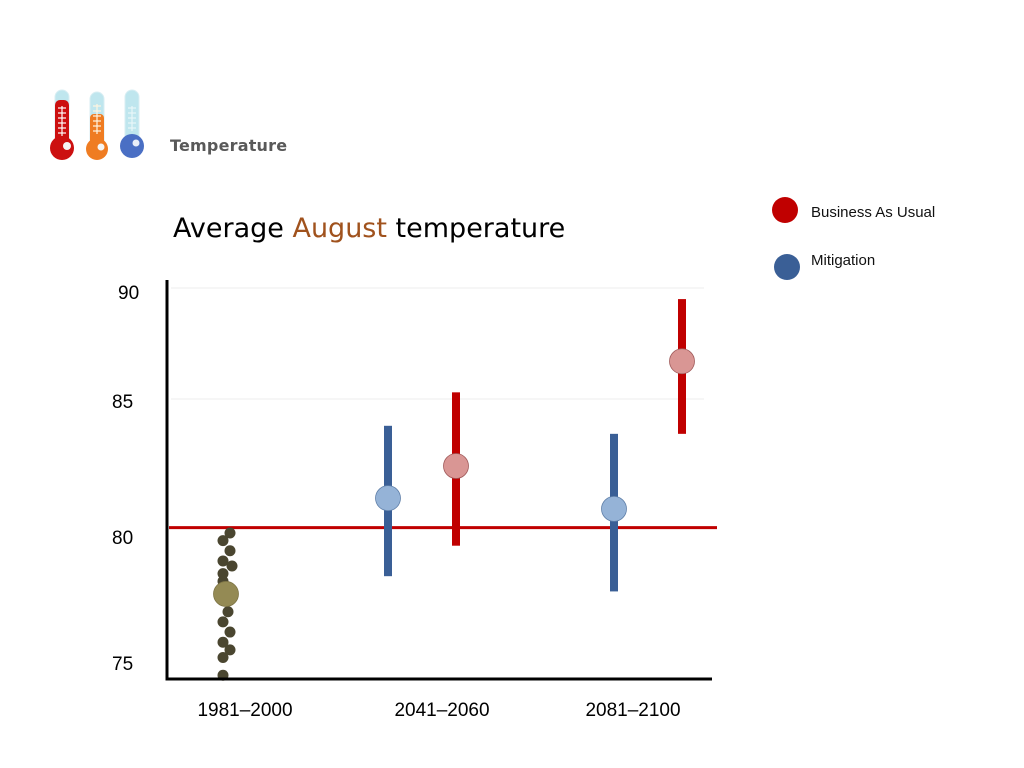  What do you see at coordinates (233, 228) in the screenshot?
I see `chart-title-prefix: Average` at bounding box center [233, 228].